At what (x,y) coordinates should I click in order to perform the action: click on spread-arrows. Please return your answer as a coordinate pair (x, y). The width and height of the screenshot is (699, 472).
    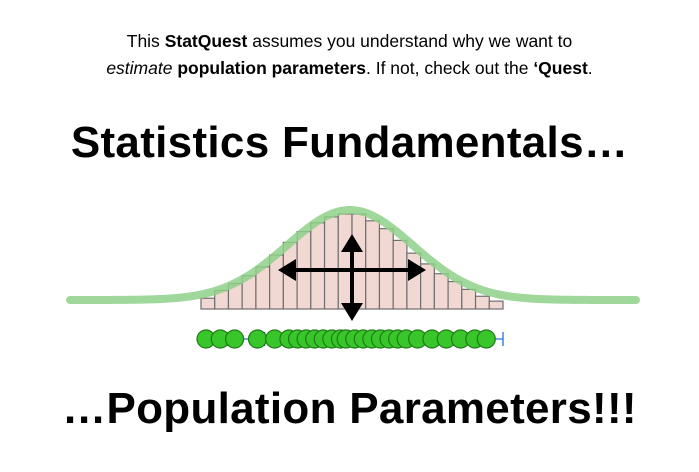
    Looking at the image, I should click on (352, 277).